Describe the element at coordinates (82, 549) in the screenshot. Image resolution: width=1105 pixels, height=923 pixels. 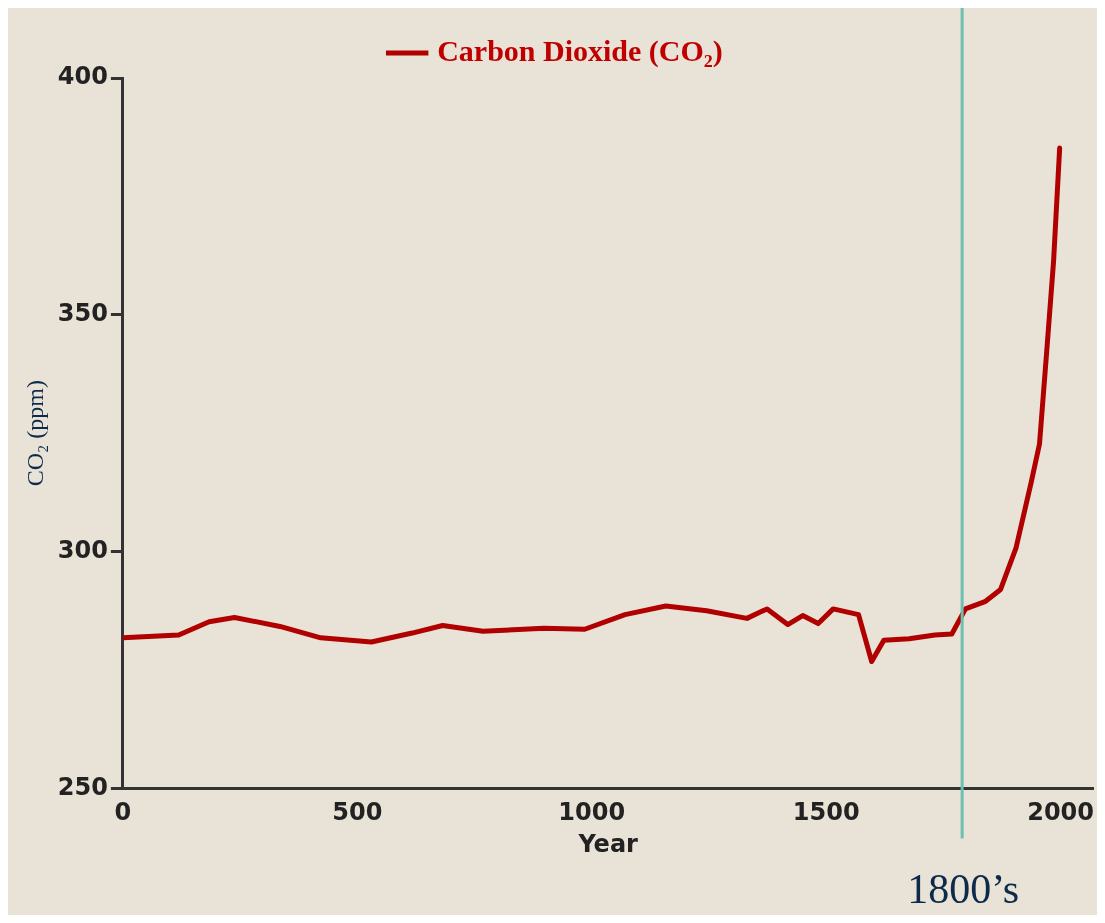
I see `y-tick-label: 300` at that location.